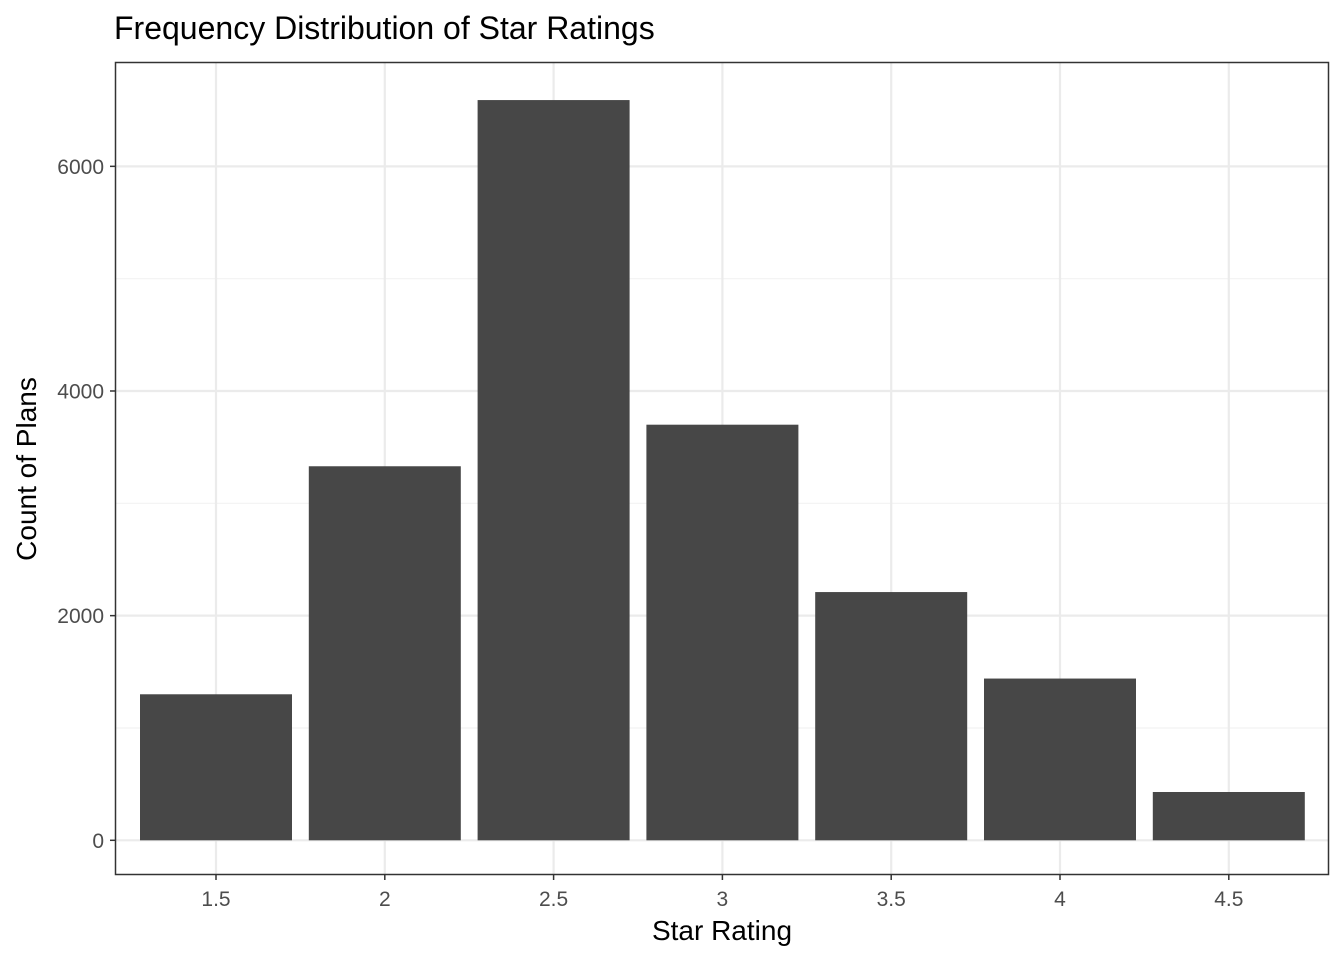 The height and width of the screenshot is (960, 1344). Describe the element at coordinates (722, 930) in the screenshot. I see `x-axis-title: Star Rating` at that location.